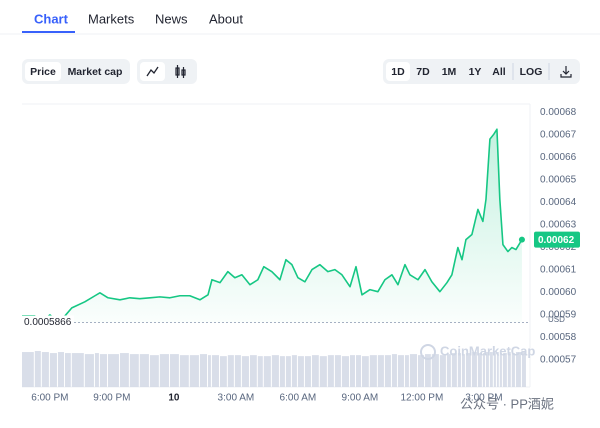  I want to click on baseline-label-box, so click(48, 322).